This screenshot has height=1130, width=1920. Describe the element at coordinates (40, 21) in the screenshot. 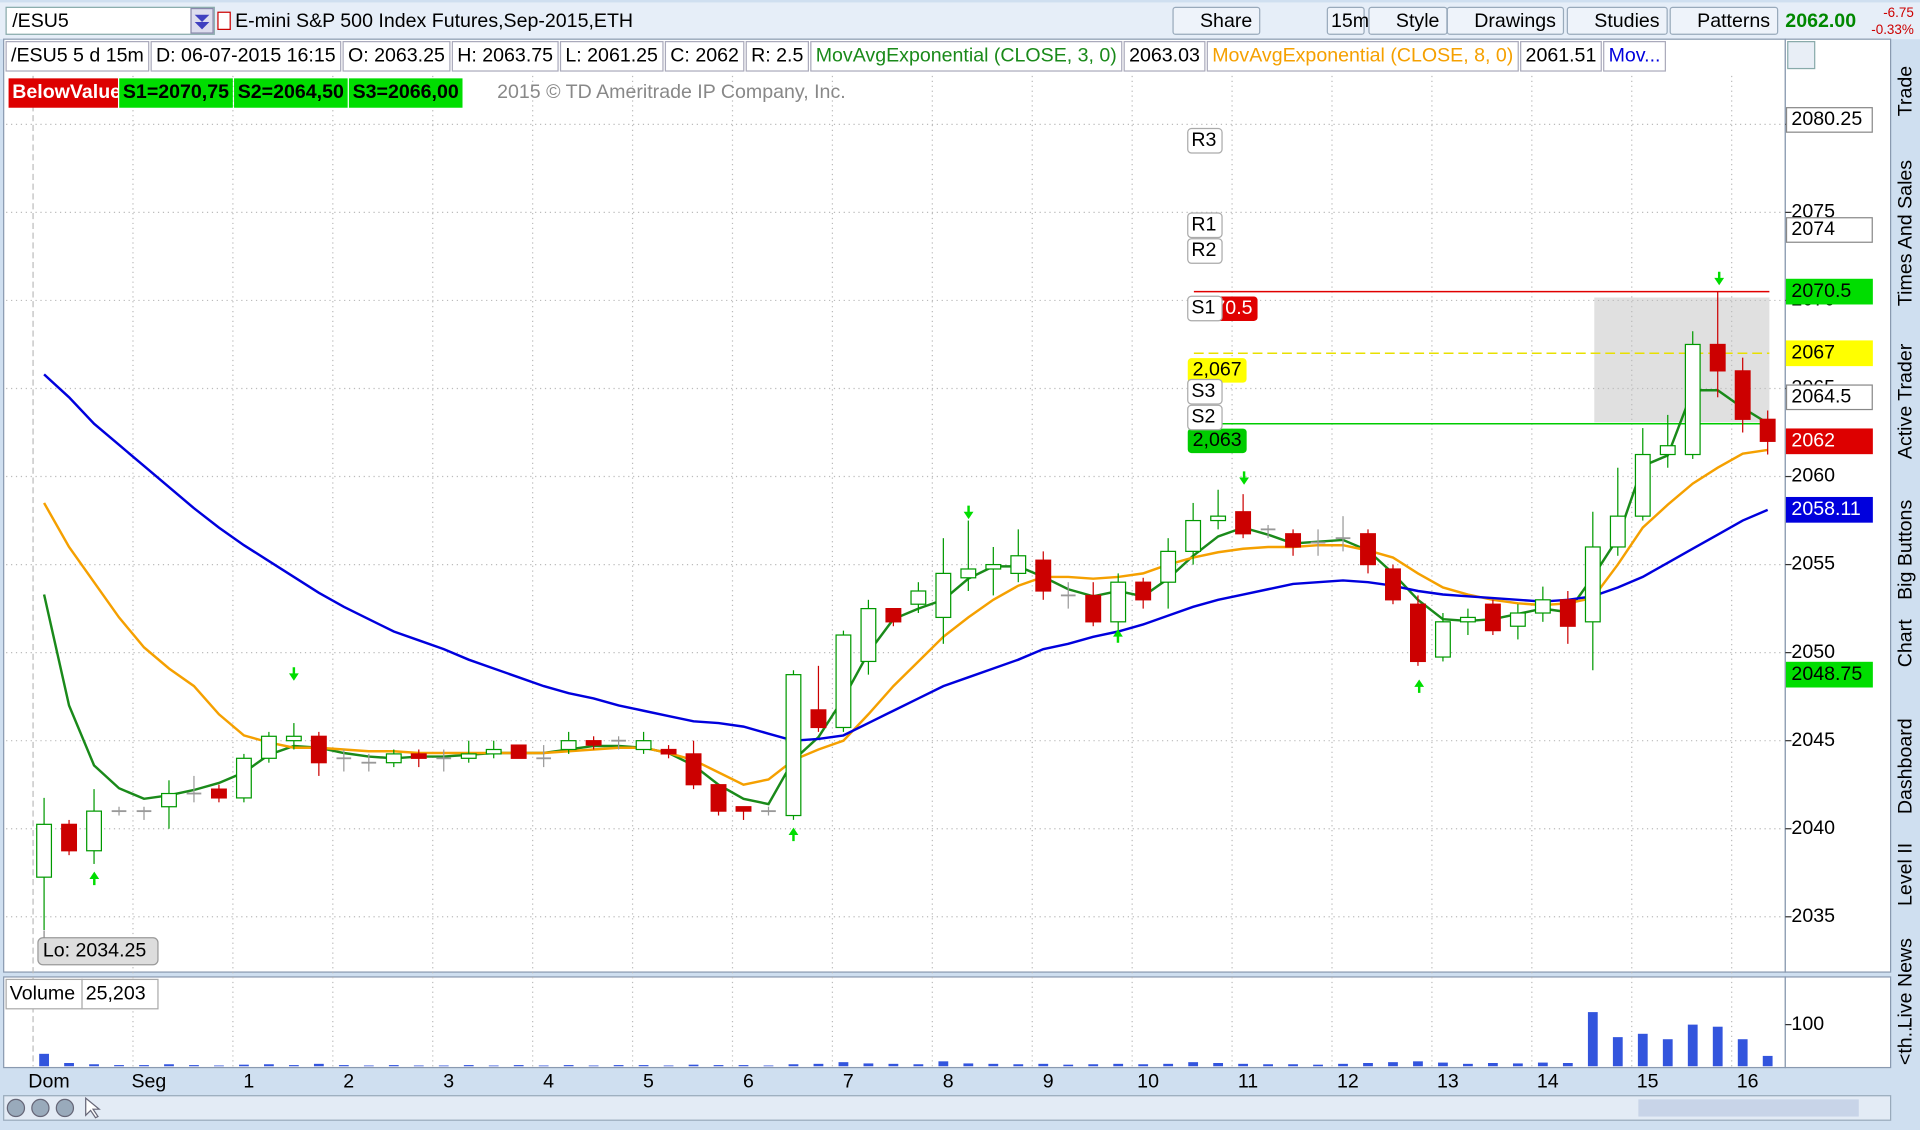

I see `symbol: /ESU5` at that location.